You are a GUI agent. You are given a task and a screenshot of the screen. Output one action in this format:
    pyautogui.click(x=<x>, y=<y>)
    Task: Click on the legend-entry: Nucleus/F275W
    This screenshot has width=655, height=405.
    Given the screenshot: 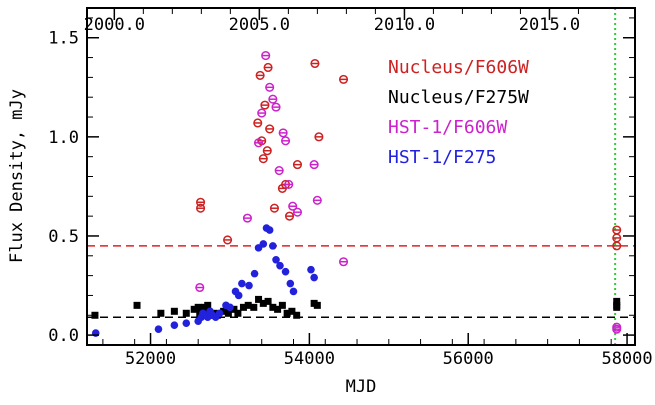 What is the action you would take?
    pyautogui.click(x=458, y=97)
    